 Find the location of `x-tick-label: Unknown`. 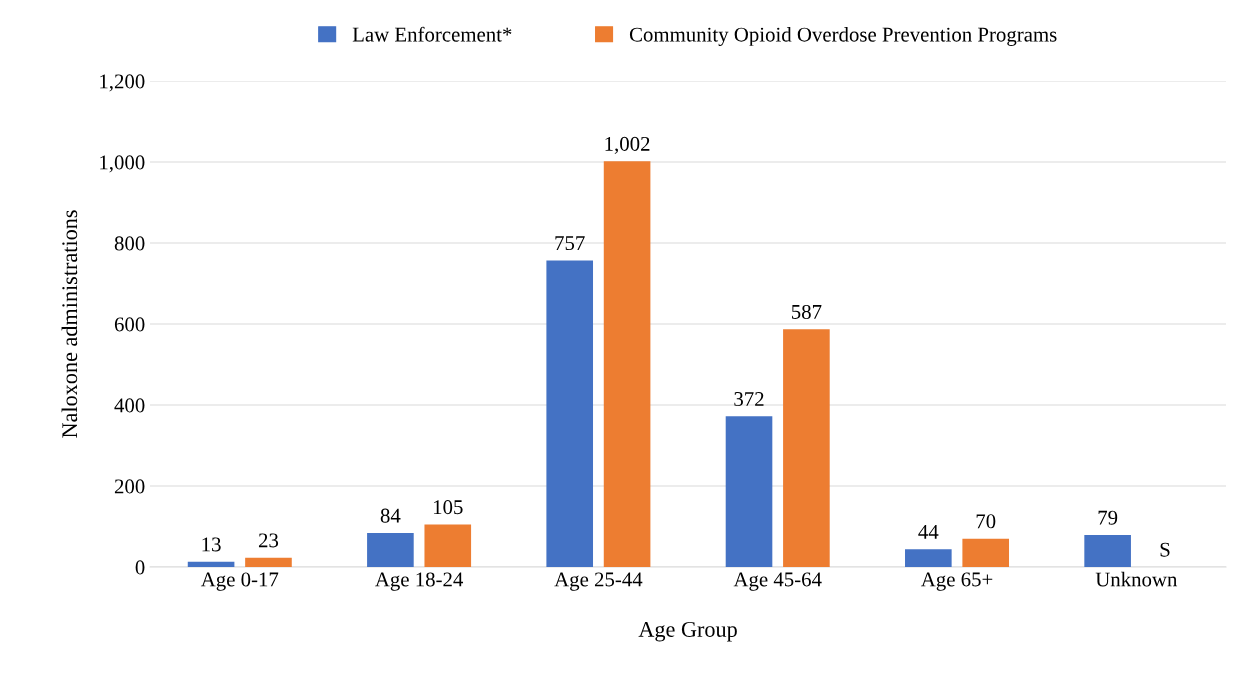

x-tick-label: Unknown is located at coordinates (1136, 579).